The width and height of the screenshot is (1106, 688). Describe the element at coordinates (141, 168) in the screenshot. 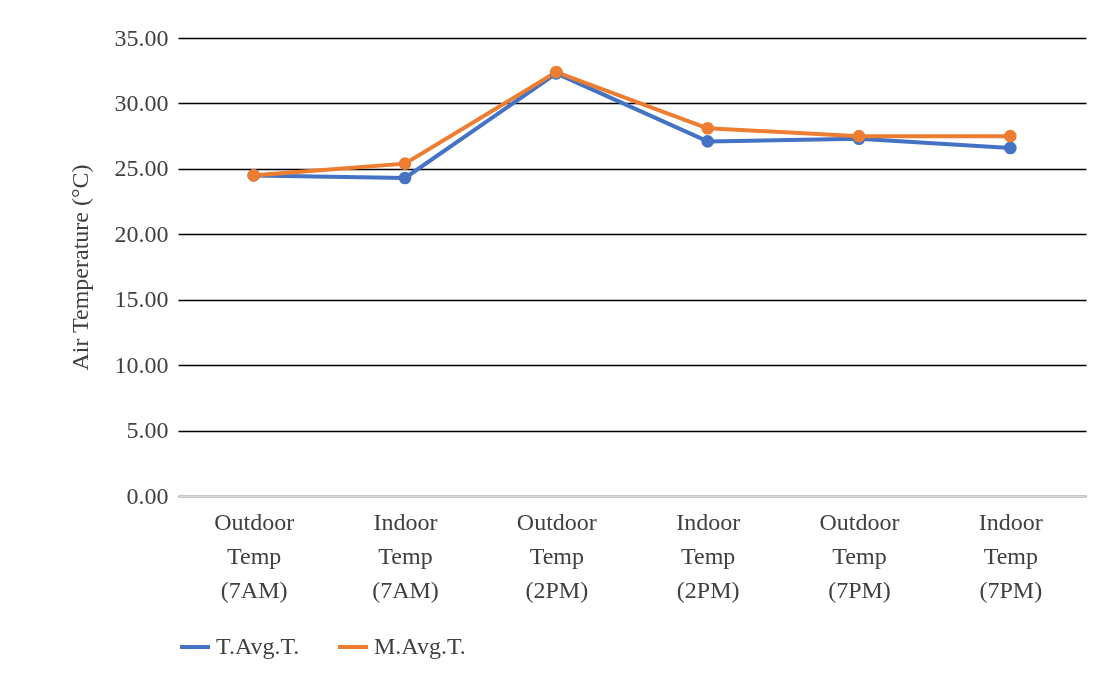

I see `y-tick-label: 25.00` at that location.